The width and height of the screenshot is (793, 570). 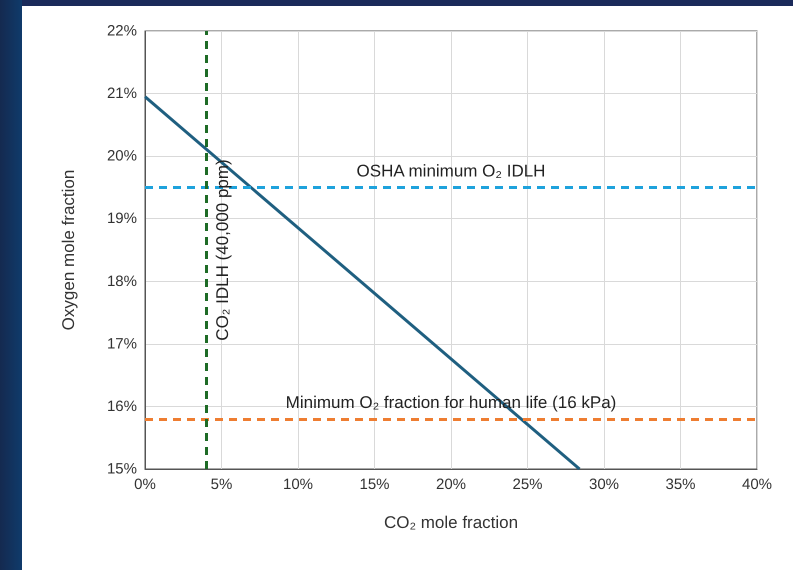 What do you see at coordinates (604, 484) in the screenshot?
I see `x-tick-label: 30%` at bounding box center [604, 484].